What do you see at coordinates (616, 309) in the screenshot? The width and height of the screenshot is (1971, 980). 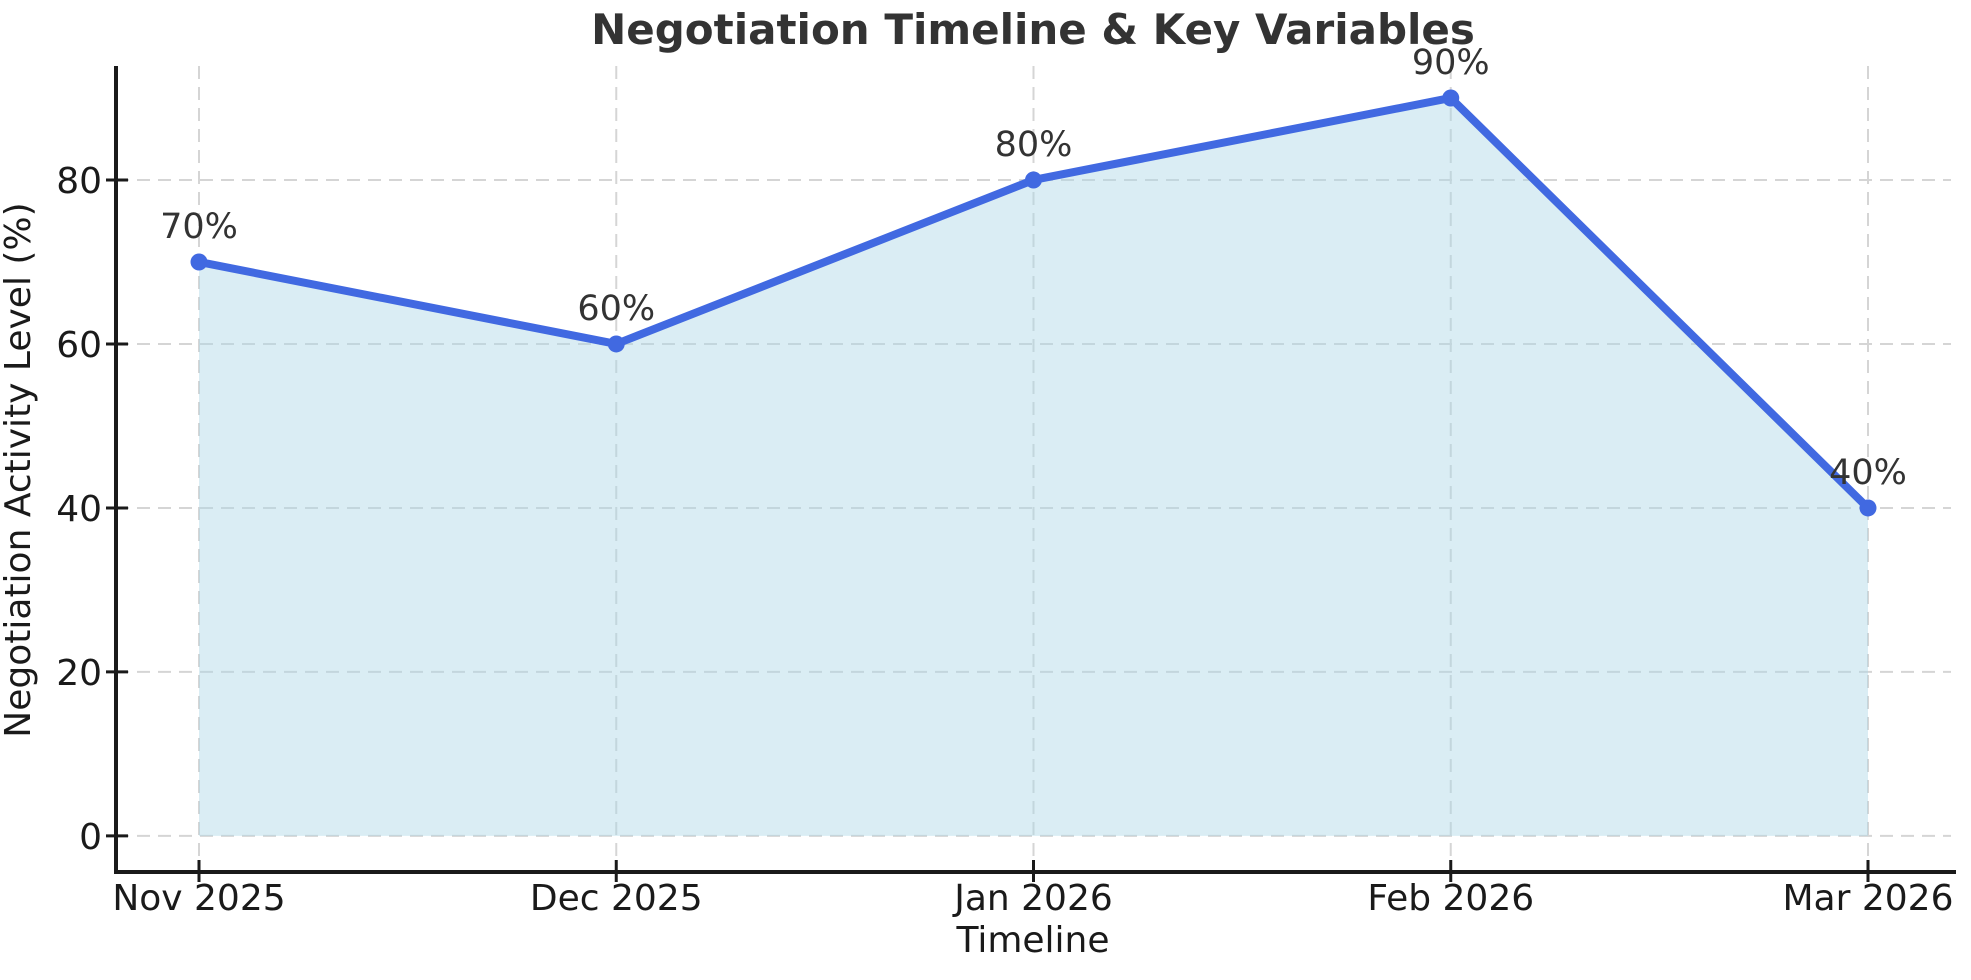 I see `data-point-label: 60%` at bounding box center [616, 309].